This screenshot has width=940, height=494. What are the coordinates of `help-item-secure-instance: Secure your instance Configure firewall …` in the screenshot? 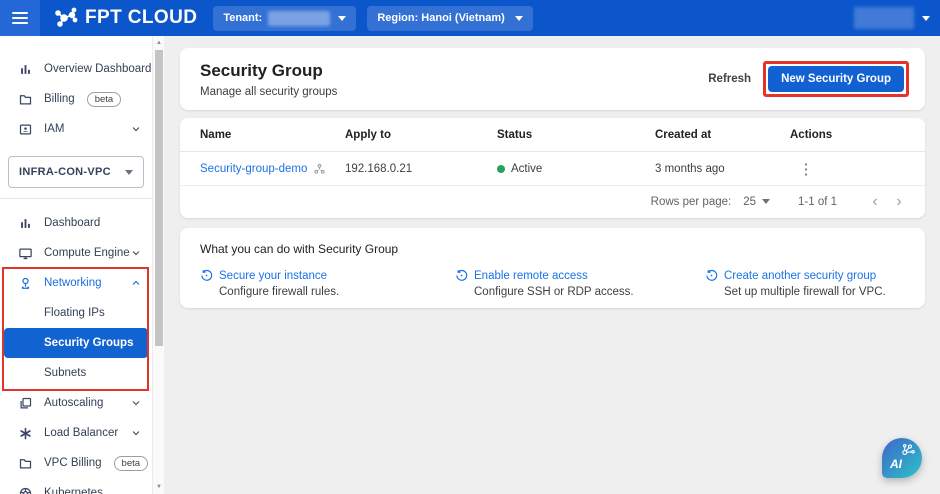 It's located at (327, 283).